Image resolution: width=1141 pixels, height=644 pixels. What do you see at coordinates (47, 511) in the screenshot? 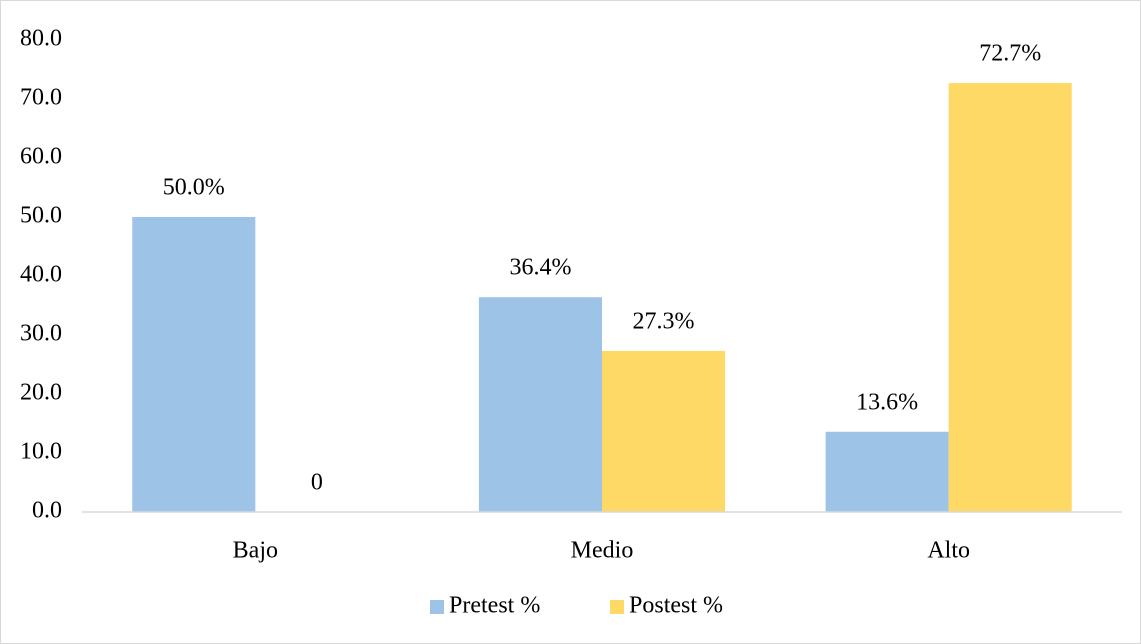
I see `y-tick-label: 0.0` at bounding box center [47, 511].